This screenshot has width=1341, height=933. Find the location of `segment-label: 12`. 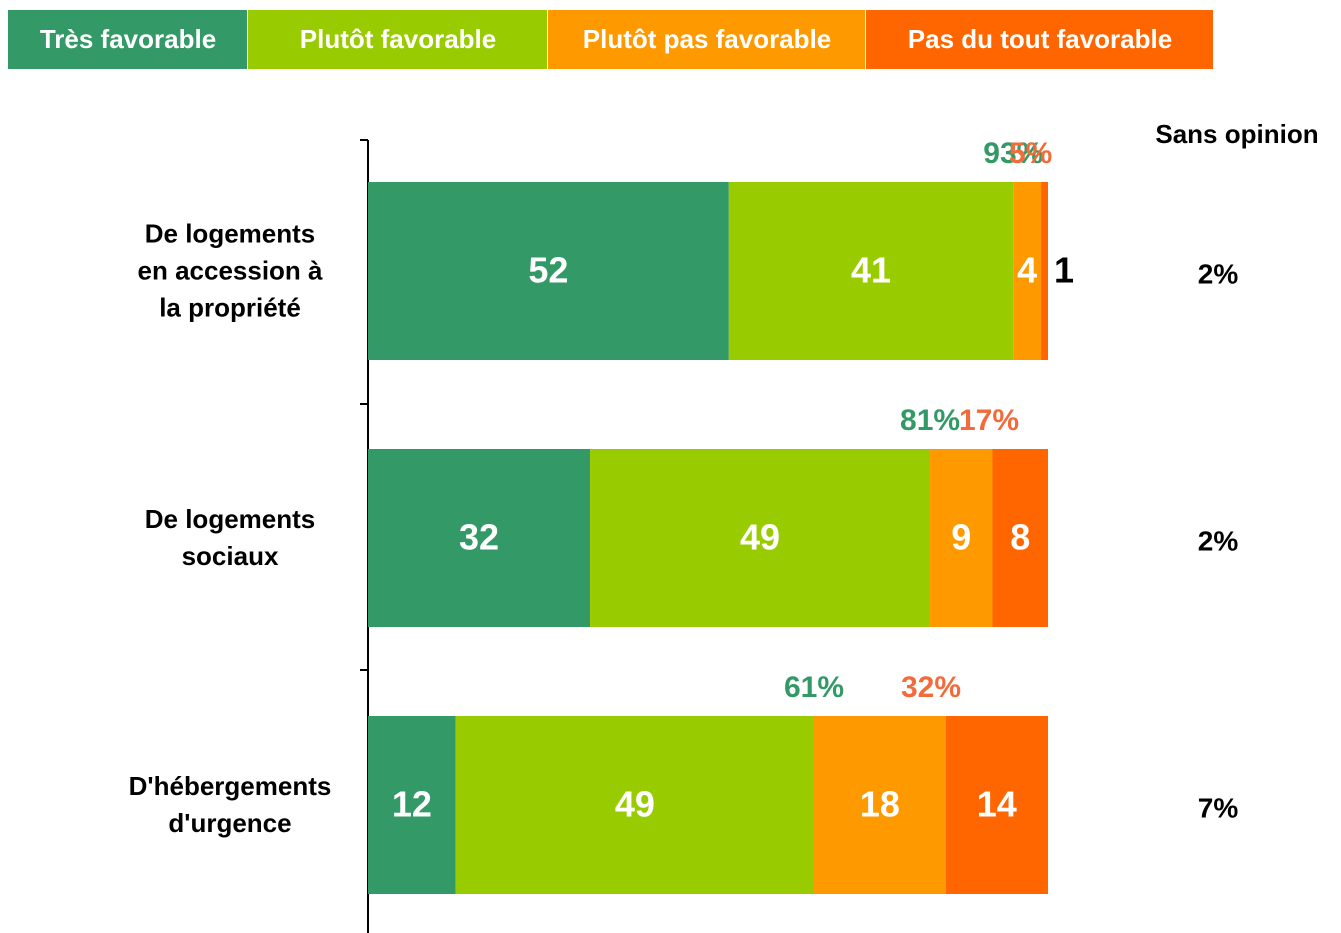

segment-label: 12 is located at coordinates (412, 804).